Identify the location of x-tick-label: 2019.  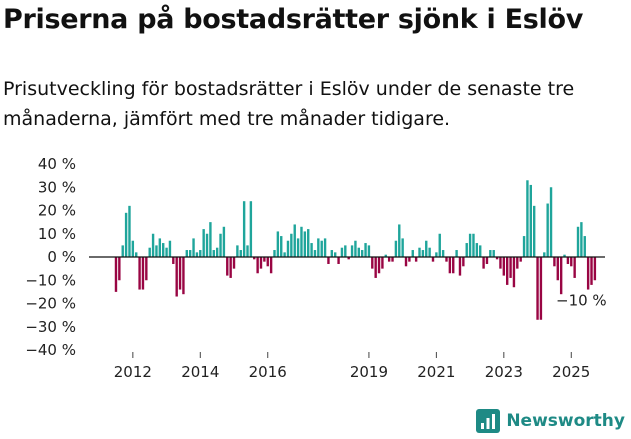
(369, 372).